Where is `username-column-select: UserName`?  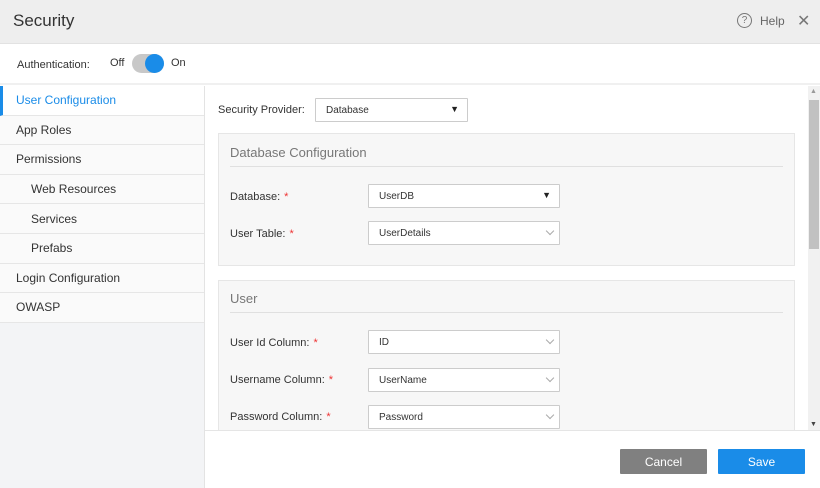
username-column-select: UserName is located at coordinates (464, 380).